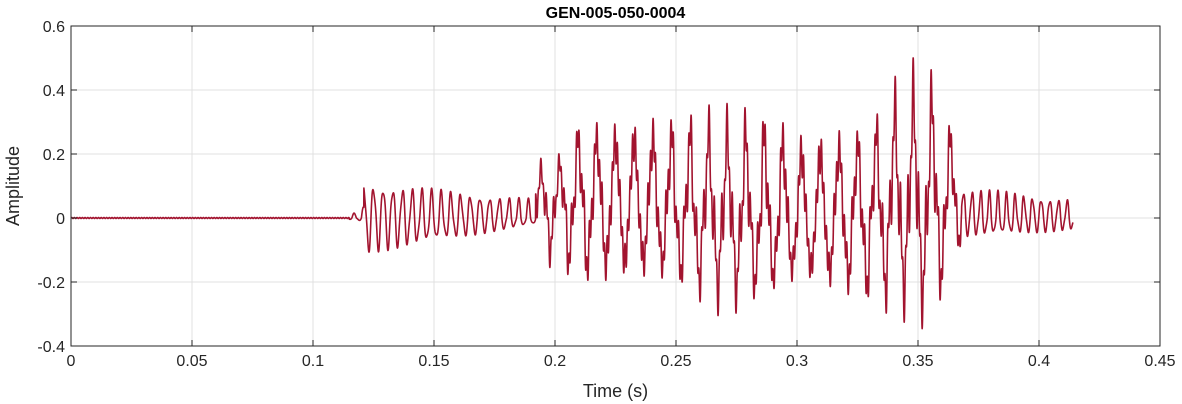 The width and height of the screenshot is (1182, 404). Describe the element at coordinates (60, 219) in the screenshot. I see `y-tick-label: 0` at that location.